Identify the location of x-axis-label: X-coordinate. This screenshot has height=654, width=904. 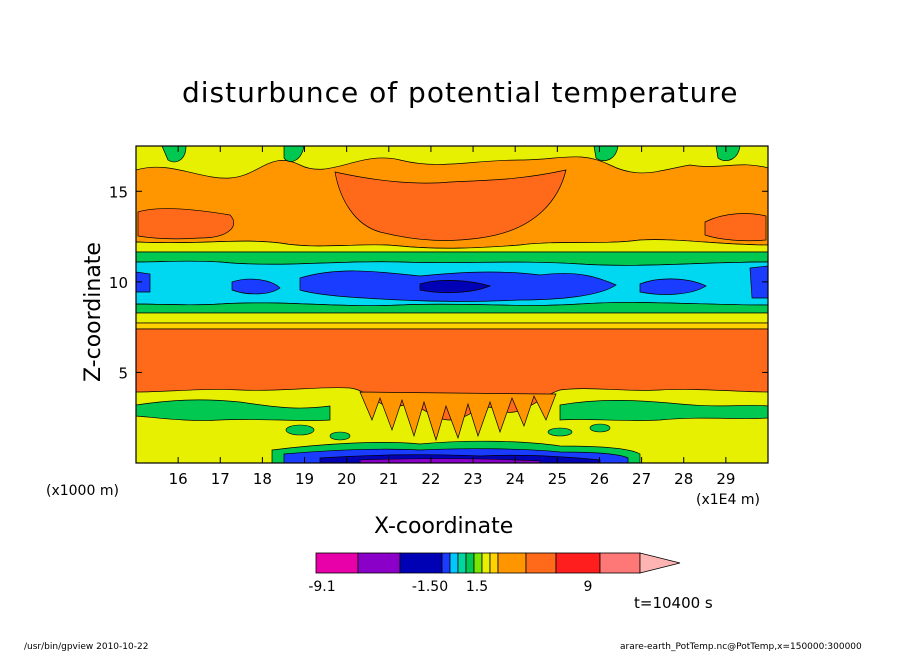
(444, 526).